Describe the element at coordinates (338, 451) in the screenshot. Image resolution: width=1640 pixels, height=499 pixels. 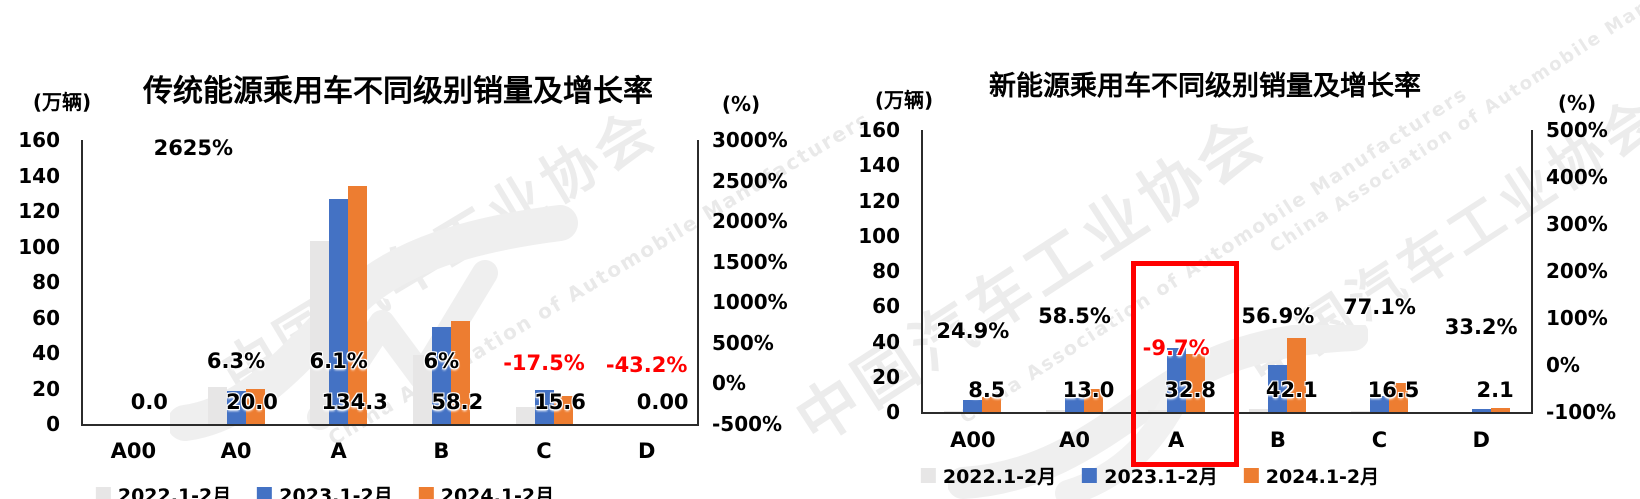
I see `x-axis-label-A: A` at that location.